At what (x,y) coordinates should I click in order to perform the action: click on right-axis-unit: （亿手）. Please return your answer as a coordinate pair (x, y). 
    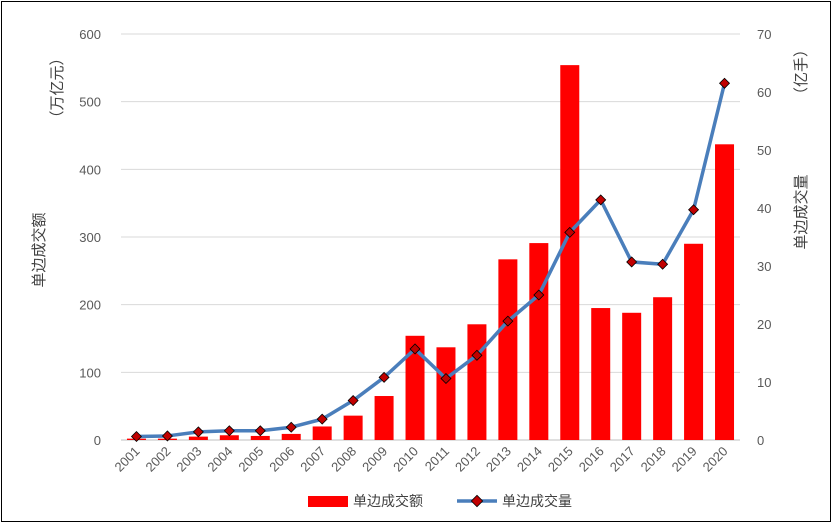
    Looking at the image, I should click on (801, 72).